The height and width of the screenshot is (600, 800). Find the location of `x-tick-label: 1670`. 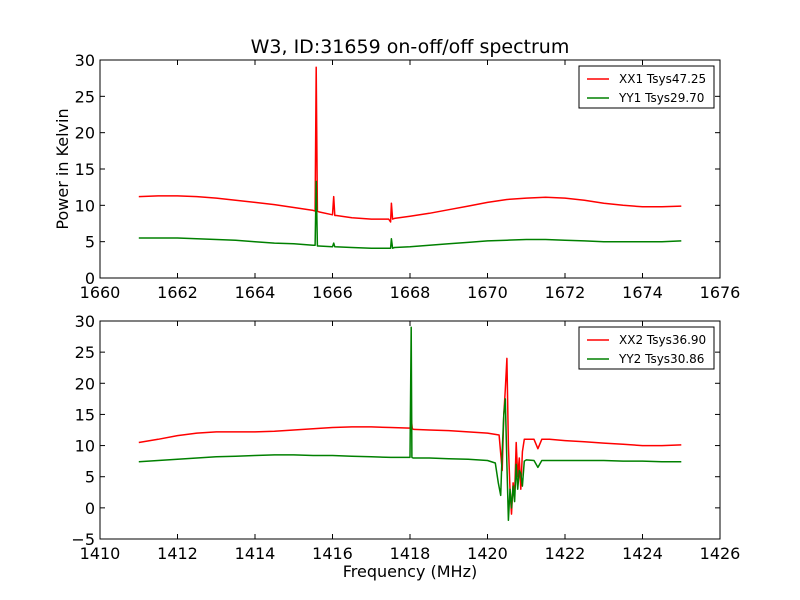

x-tick-label: 1670 is located at coordinates (487, 292).